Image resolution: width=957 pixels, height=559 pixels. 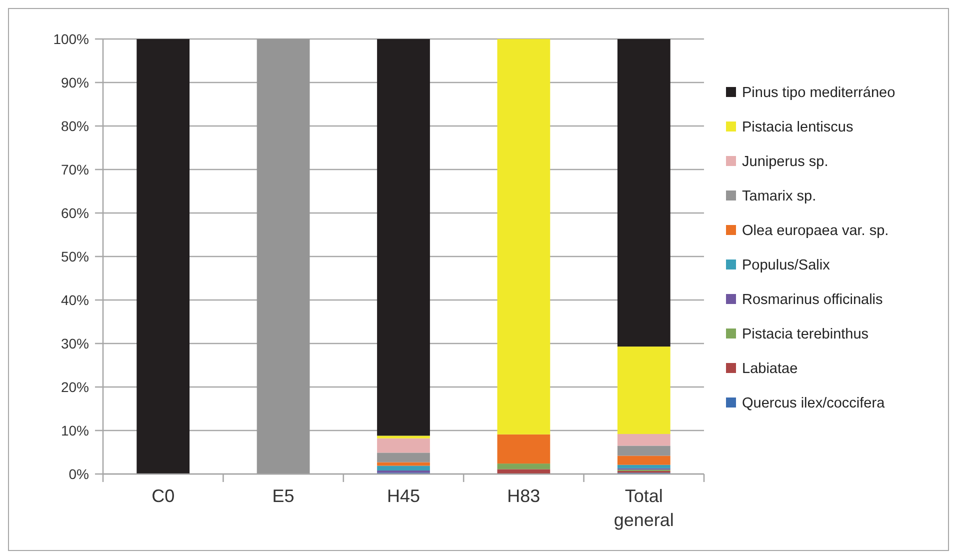 What do you see at coordinates (74, 82) in the screenshot?
I see `y-tick-label: 90%` at bounding box center [74, 82].